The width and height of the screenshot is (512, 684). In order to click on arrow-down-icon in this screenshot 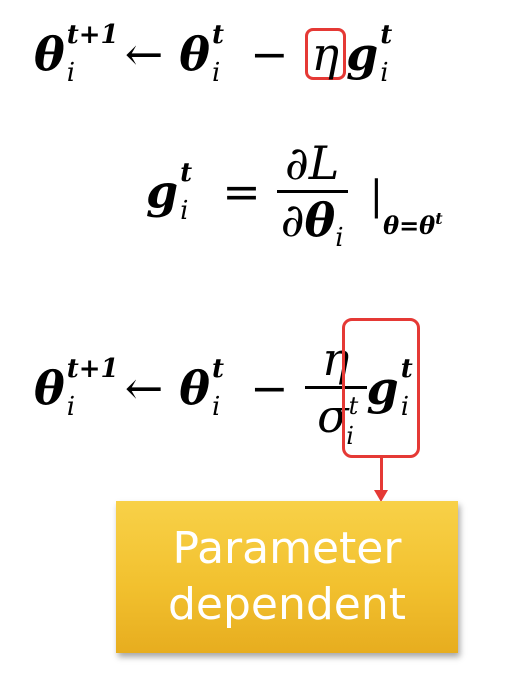, I will do `click(381, 496)`.